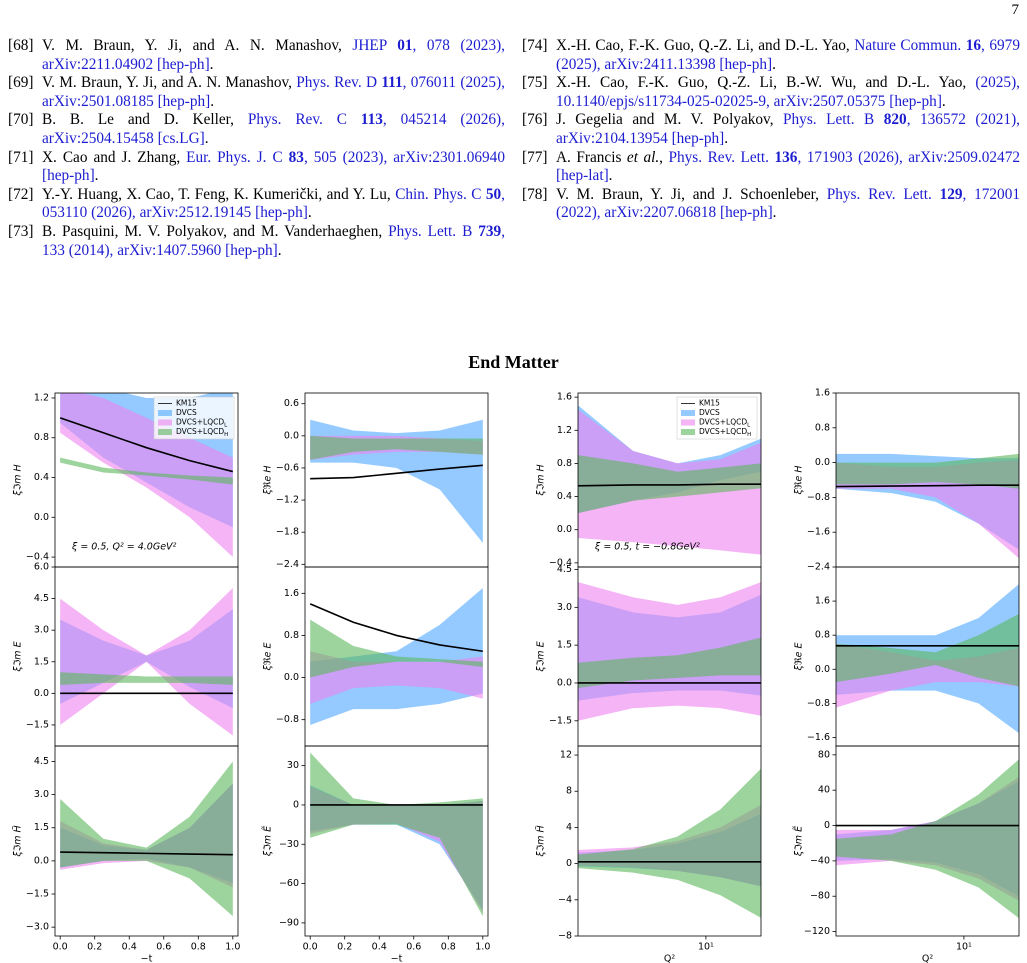 The image size is (1027, 963). What do you see at coordinates (440, 194) in the screenshot?
I see `reference-link: Chin. Phys. C` at bounding box center [440, 194].